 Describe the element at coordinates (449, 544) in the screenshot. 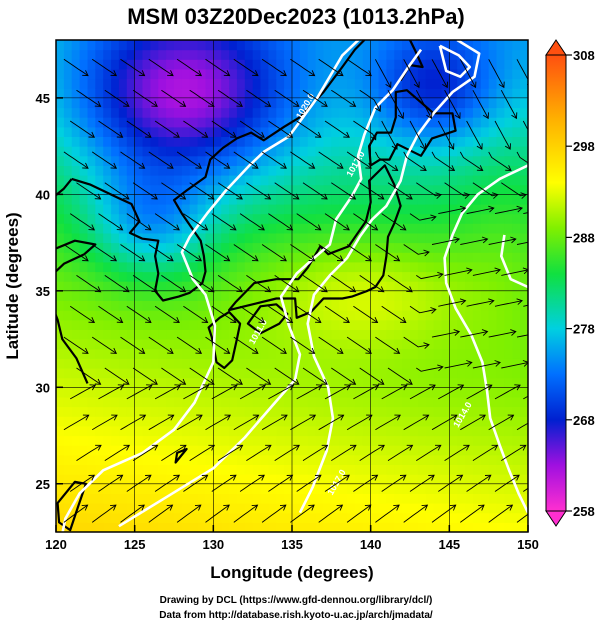

I see `x-tick-label: 145` at that location.